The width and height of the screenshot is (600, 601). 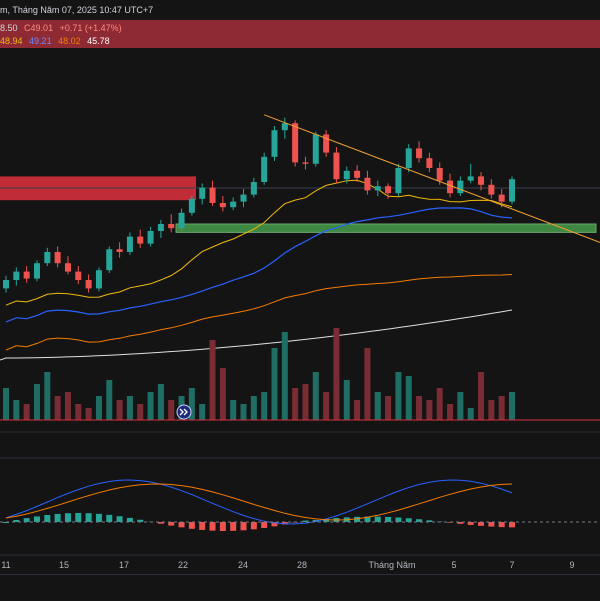 I want to click on ma-long-value: 45.78, so click(x=98, y=41).